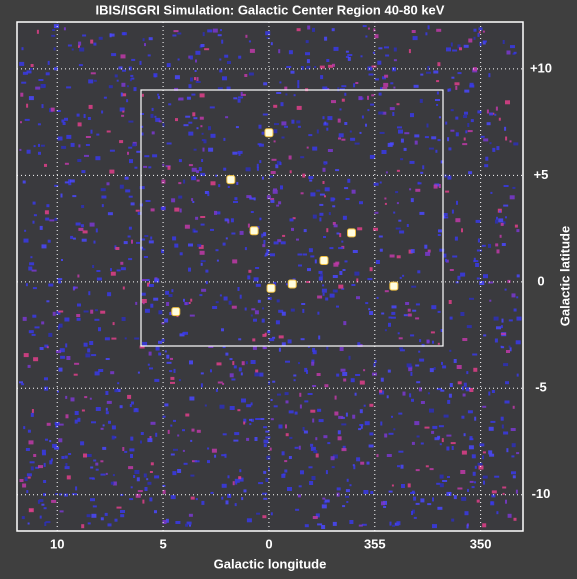 This screenshot has height=579, width=577. I want to click on y-tick-label: +10, so click(541, 67).